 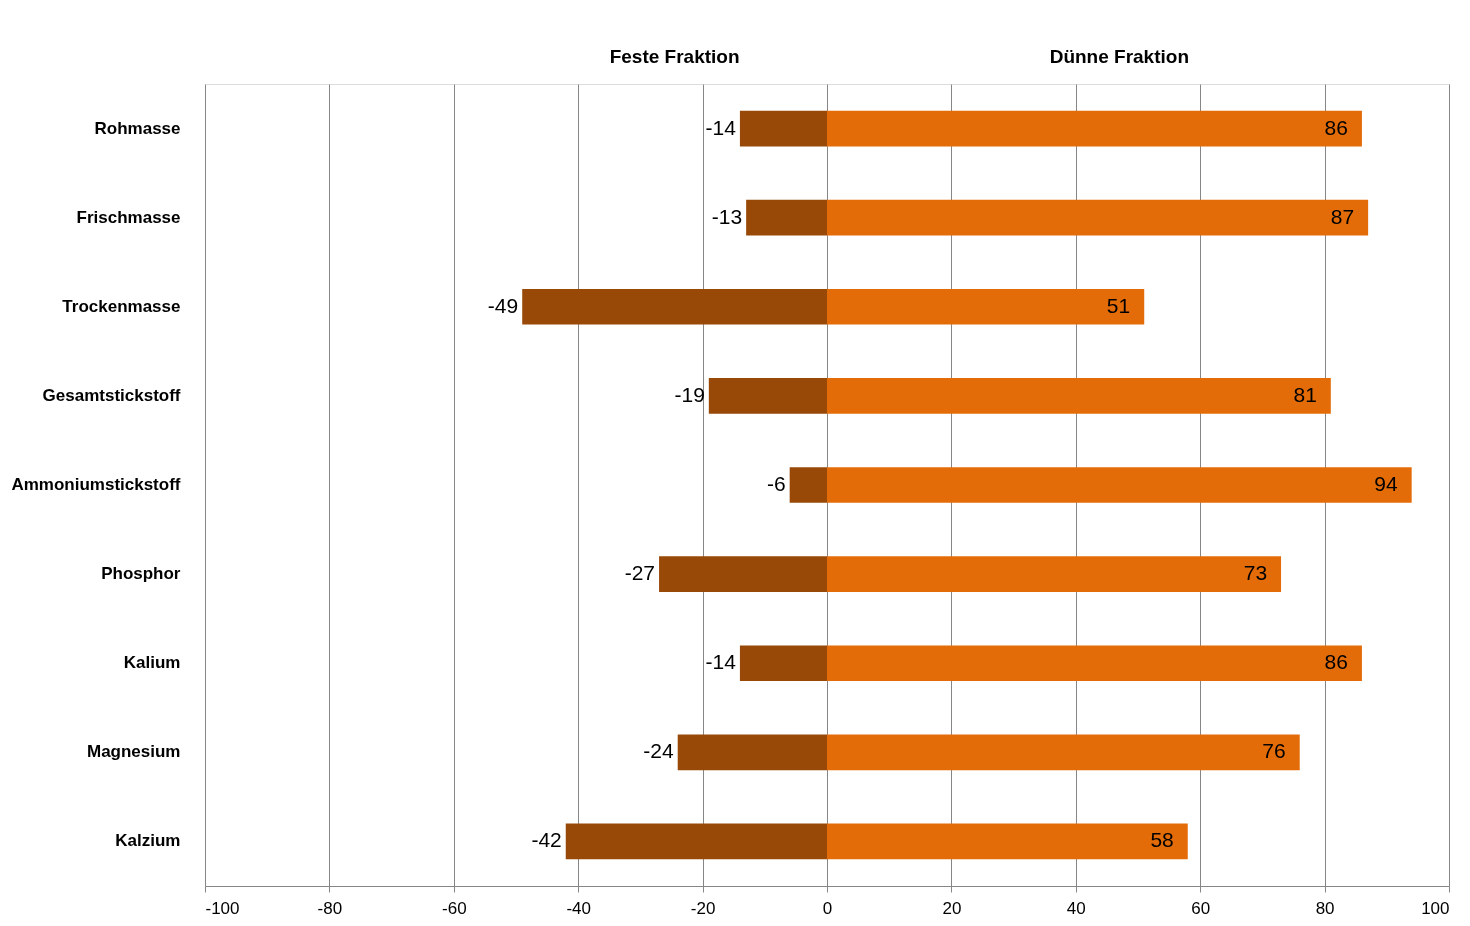 I want to click on data-label: 76, so click(x=1274, y=751).